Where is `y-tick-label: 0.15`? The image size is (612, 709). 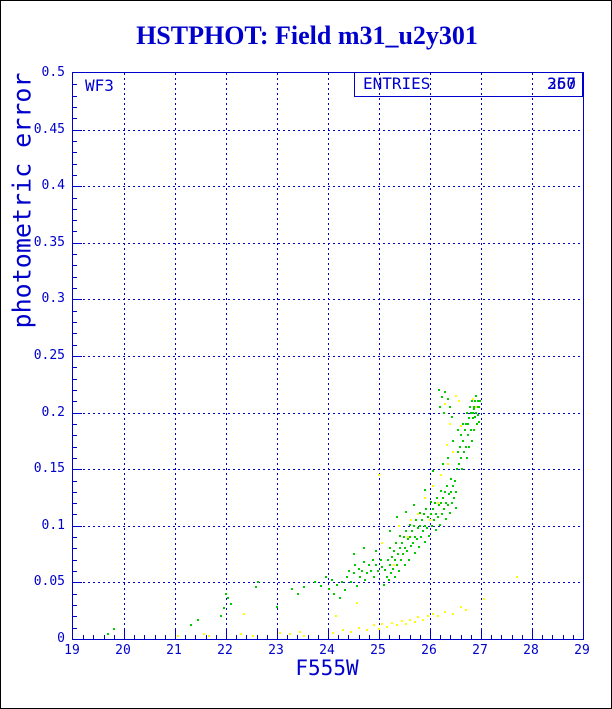 y-tick-label: 0.15 is located at coordinates (49, 468).